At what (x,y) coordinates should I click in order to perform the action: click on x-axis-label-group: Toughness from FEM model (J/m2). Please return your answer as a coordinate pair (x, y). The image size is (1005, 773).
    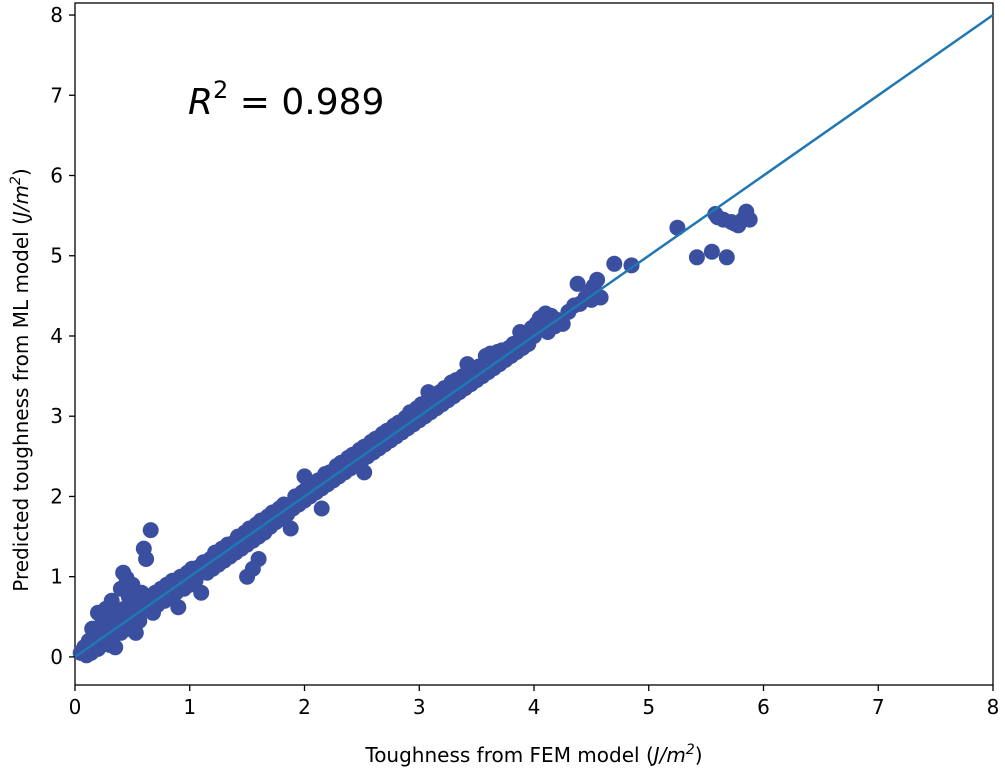
    Looking at the image, I should click on (533, 754).